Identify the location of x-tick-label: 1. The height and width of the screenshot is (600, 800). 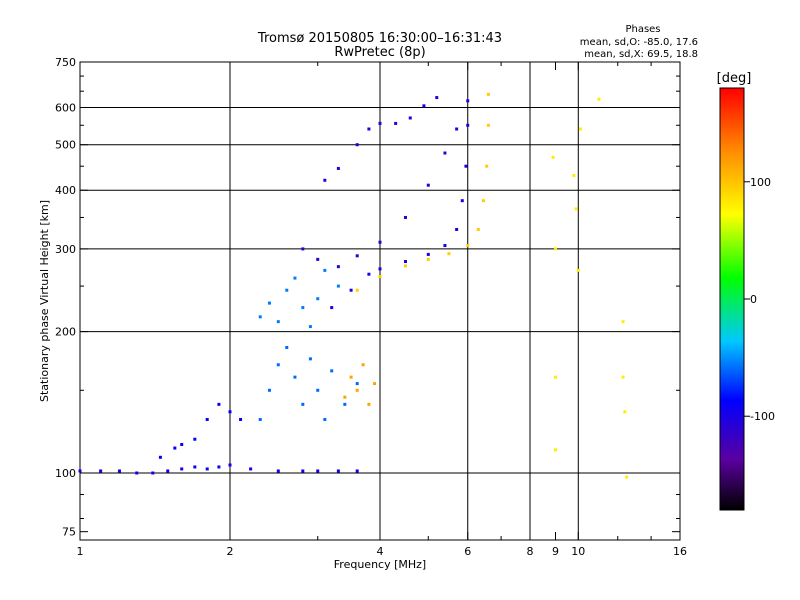
(80, 551).